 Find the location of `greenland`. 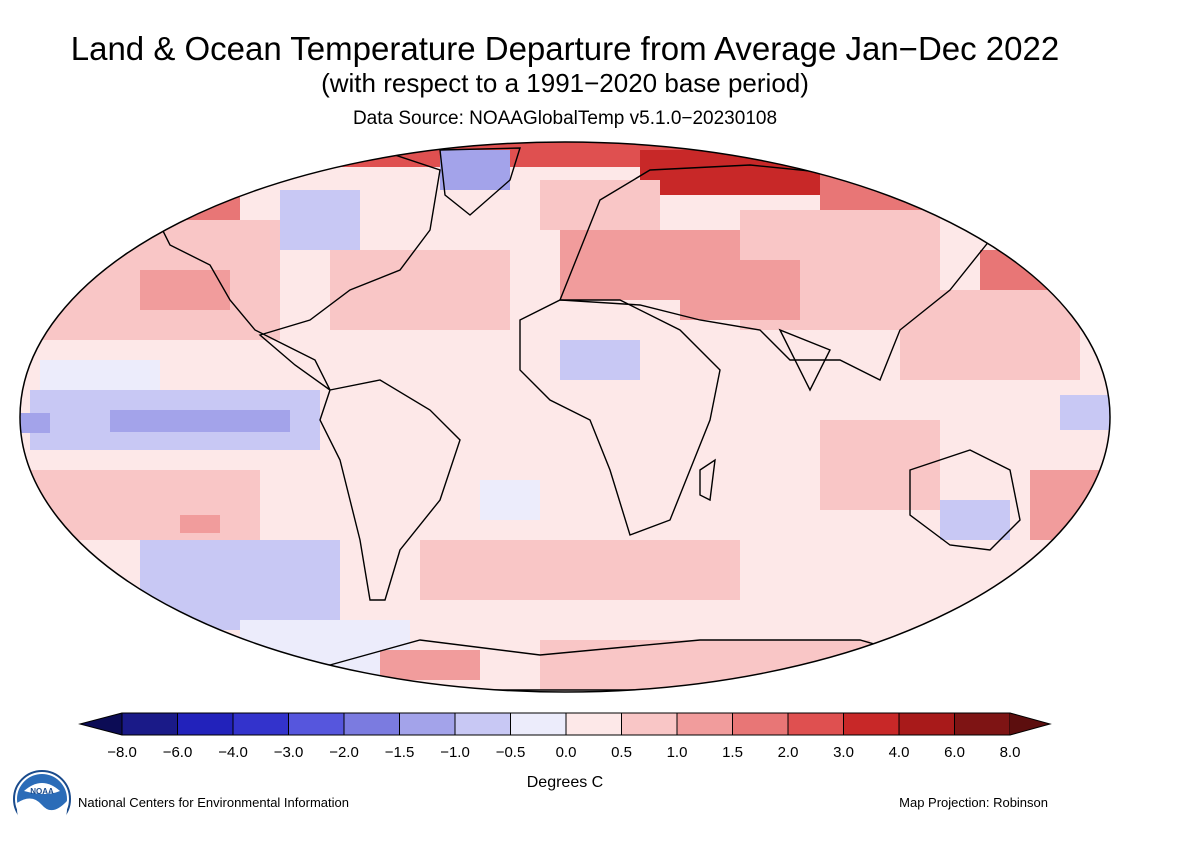

greenland is located at coordinates (480, 181).